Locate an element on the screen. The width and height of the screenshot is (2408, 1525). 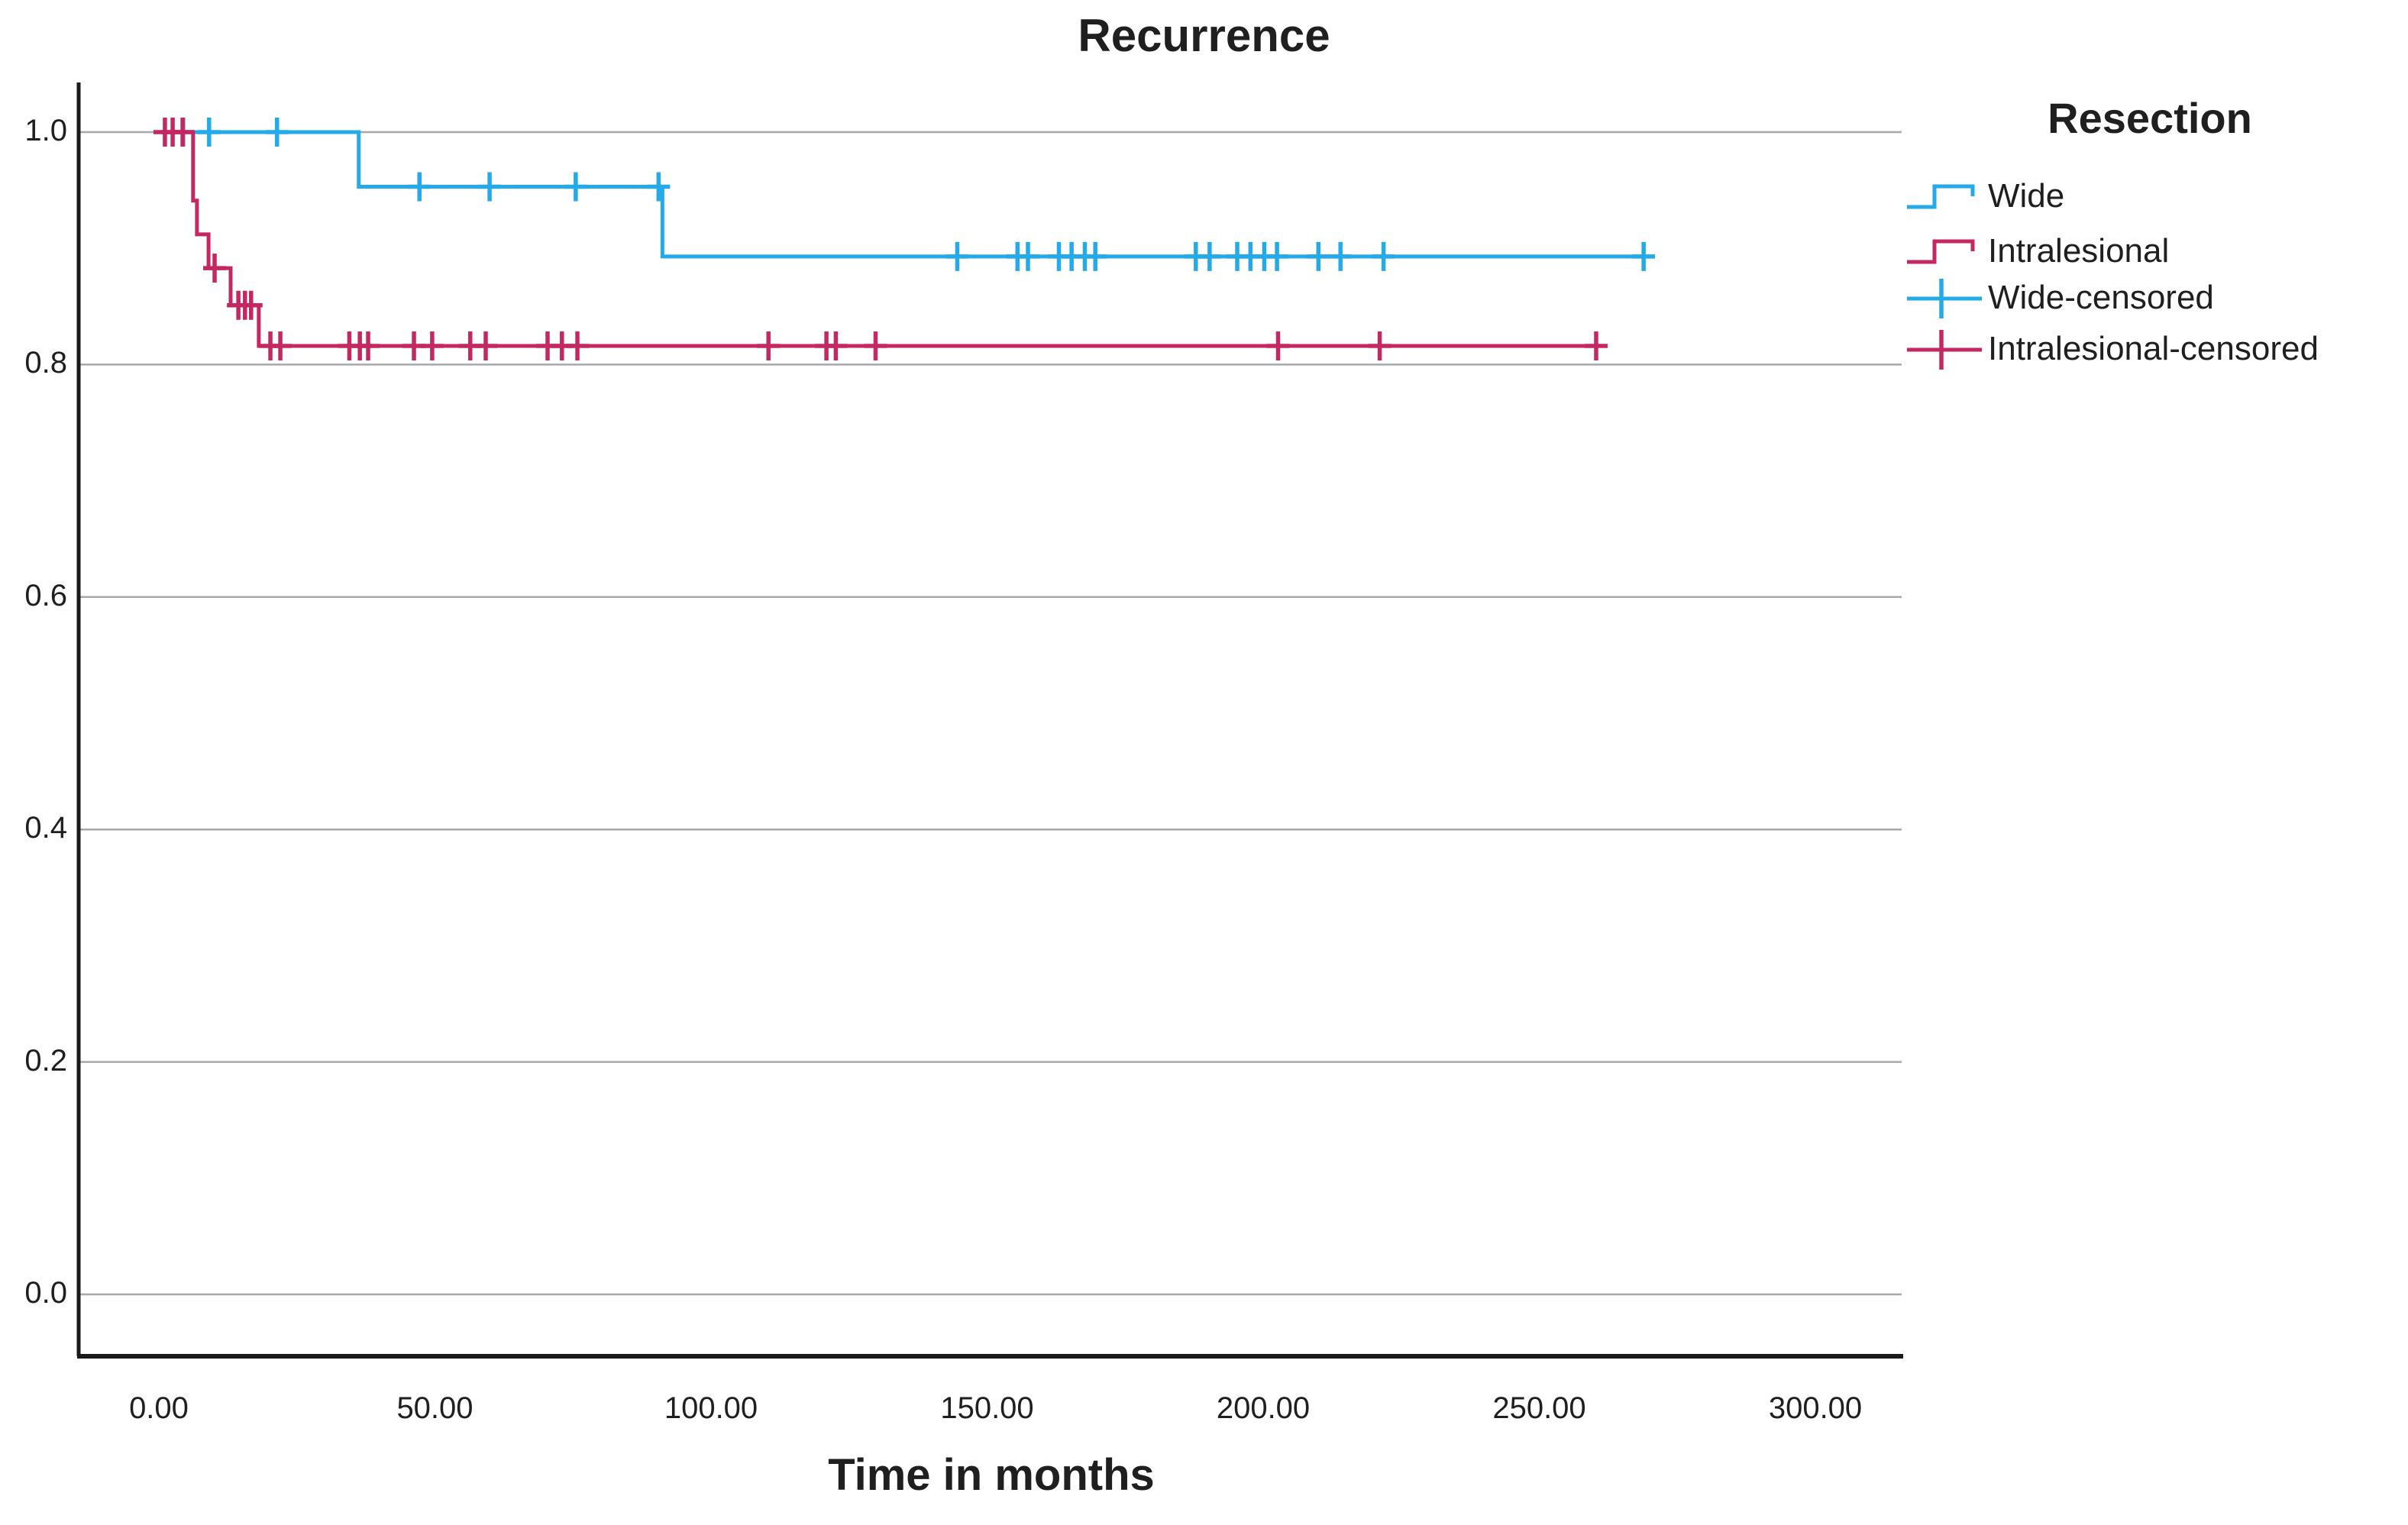
x-tick-label: 150.00 is located at coordinates (987, 1408).